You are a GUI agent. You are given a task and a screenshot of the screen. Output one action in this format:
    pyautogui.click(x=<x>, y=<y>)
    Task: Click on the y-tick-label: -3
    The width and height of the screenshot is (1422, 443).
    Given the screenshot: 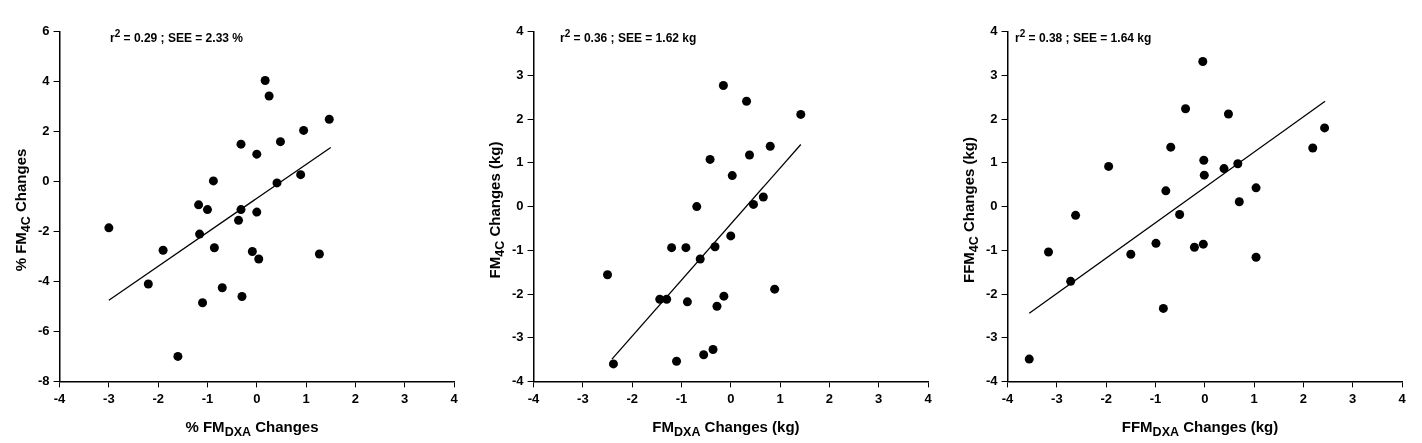 What is the action you would take?
    pyautogui.click(x=518, y=337)
    